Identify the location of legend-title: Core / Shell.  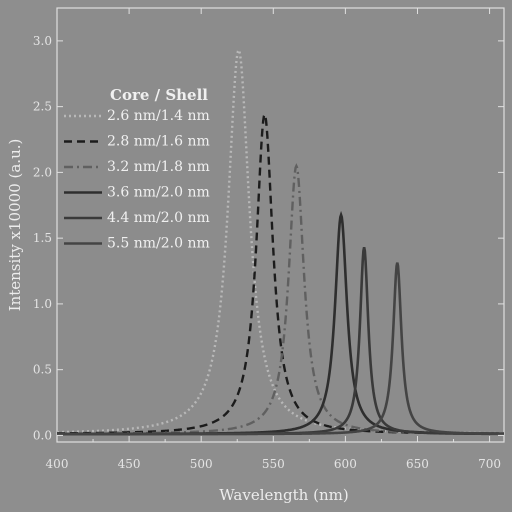
(159, 95).